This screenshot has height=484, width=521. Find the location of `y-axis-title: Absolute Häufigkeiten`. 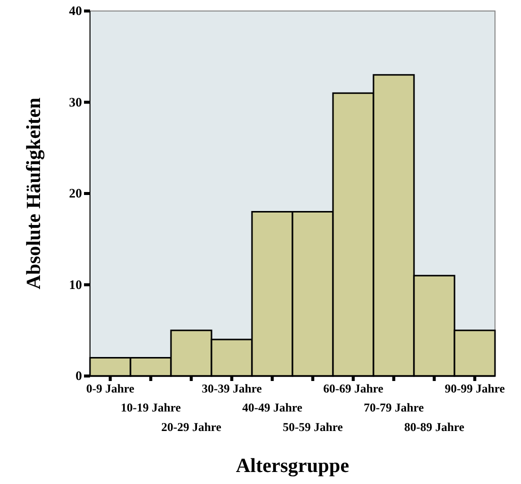

y-axis-title: Absolute Häufigkeiten is located at coordinates (34, 194).